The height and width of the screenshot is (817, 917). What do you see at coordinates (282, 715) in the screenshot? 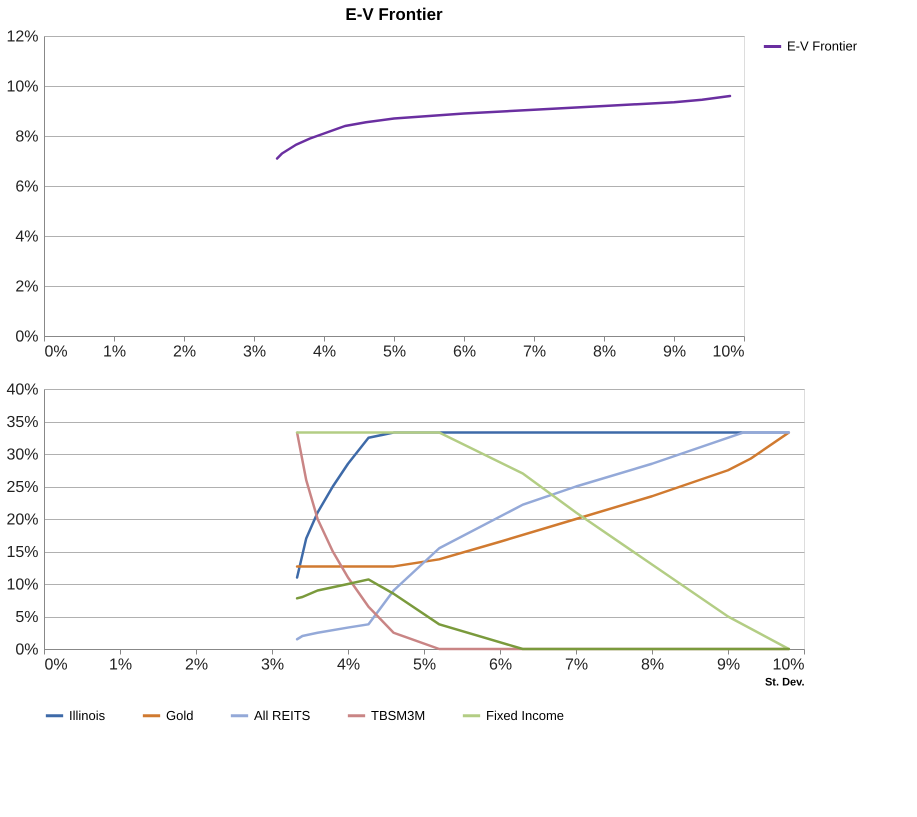
I see `legend-label: All REITS` at bounding box center [282, 715].